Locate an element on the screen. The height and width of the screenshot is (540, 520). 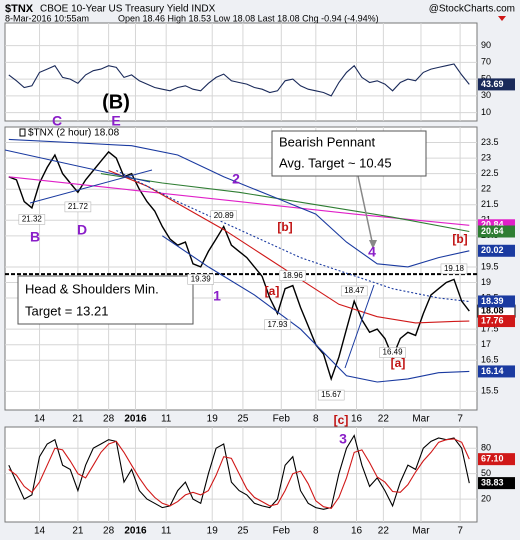
y-tick-label: 23.5 is located at coordinates (490, 142).